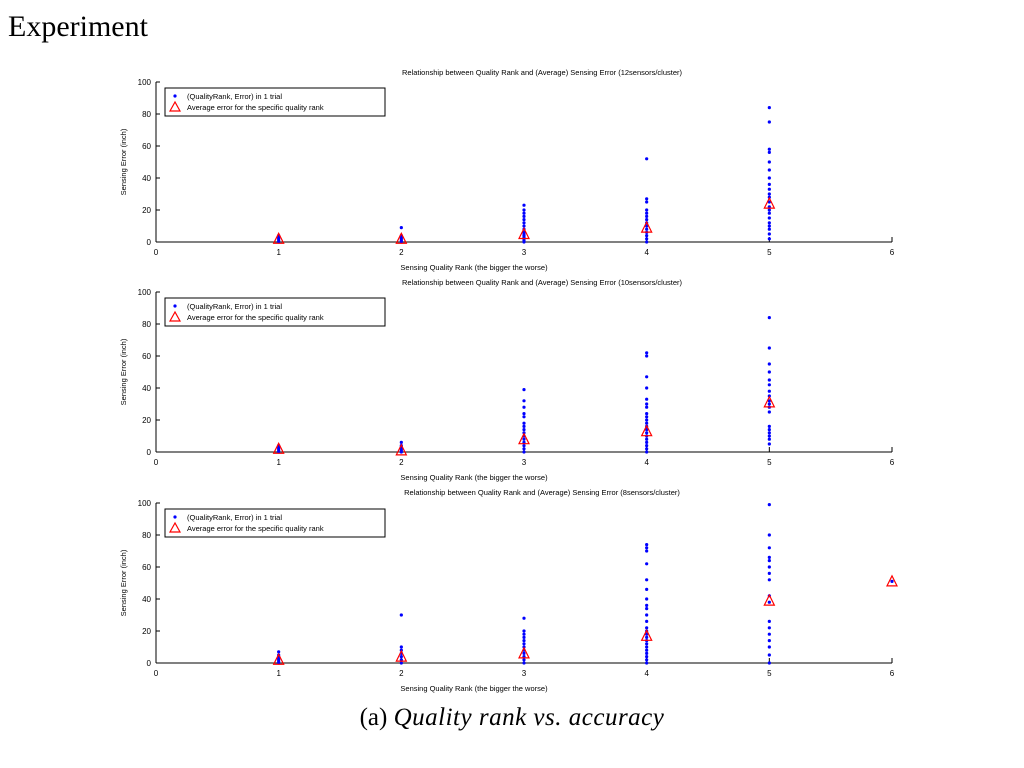 Image resolution: width=1024 pixels, height=768 pixels. What do you see at coordinates (175, 316) in the screenshot?
I see `legend-triangle-marker` at bounding box center [175, 316].